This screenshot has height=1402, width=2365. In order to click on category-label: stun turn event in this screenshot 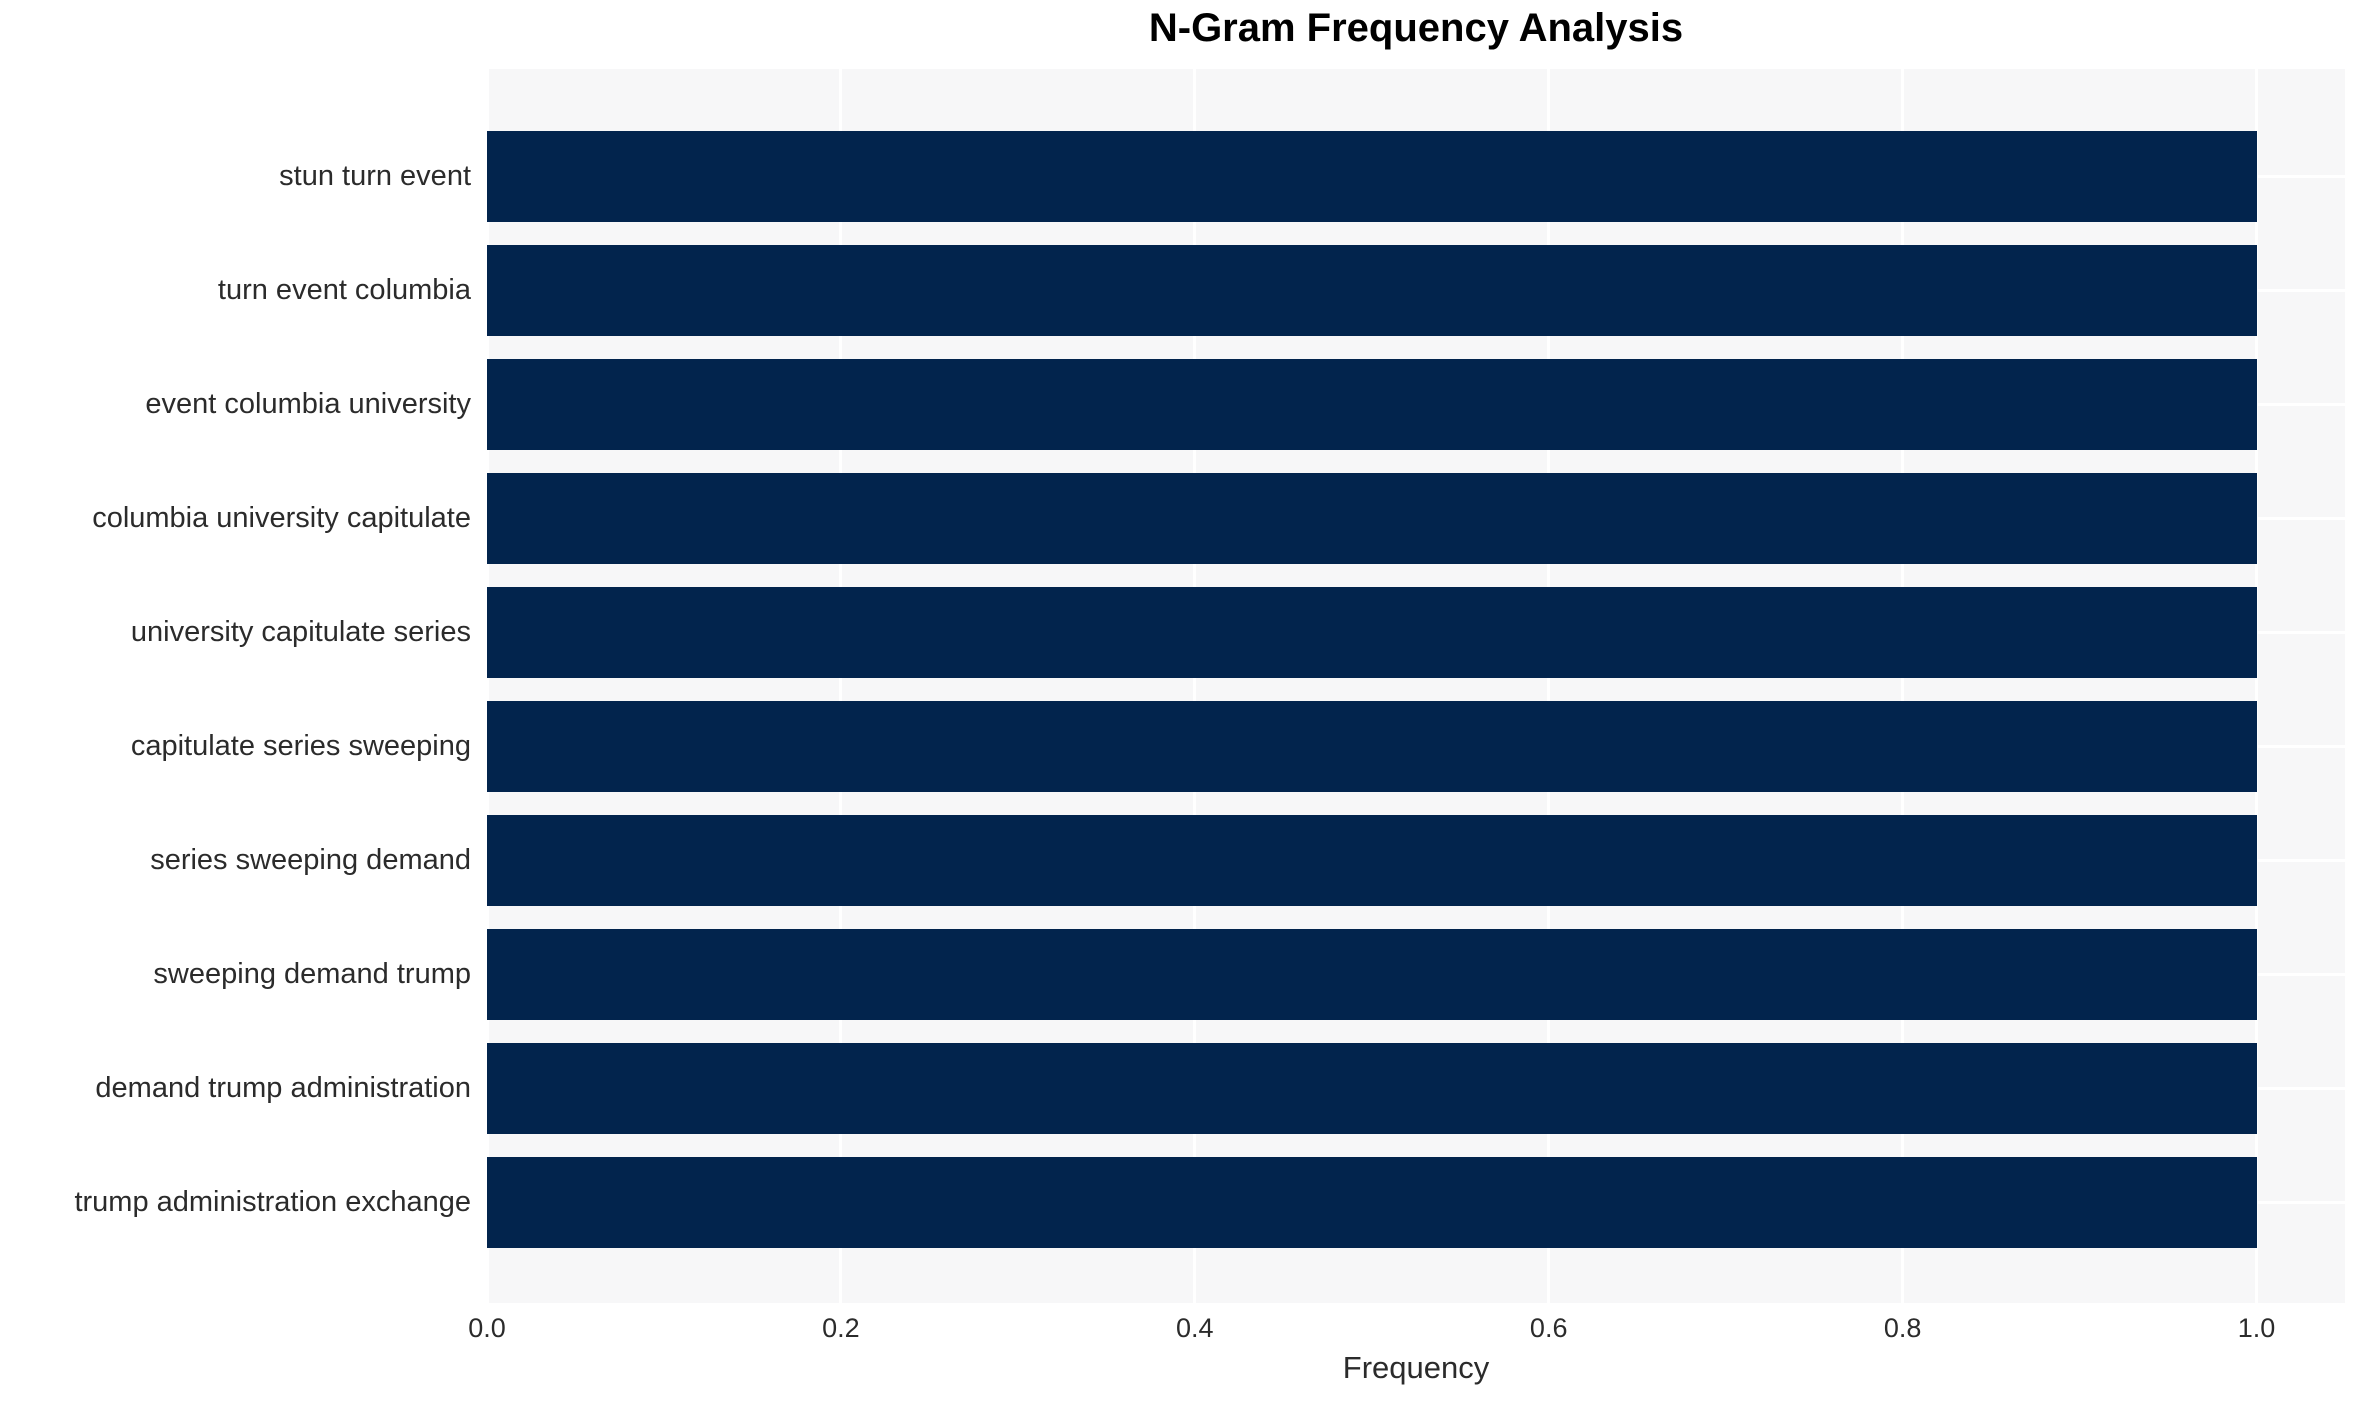, I will do `click(375, 176)`.